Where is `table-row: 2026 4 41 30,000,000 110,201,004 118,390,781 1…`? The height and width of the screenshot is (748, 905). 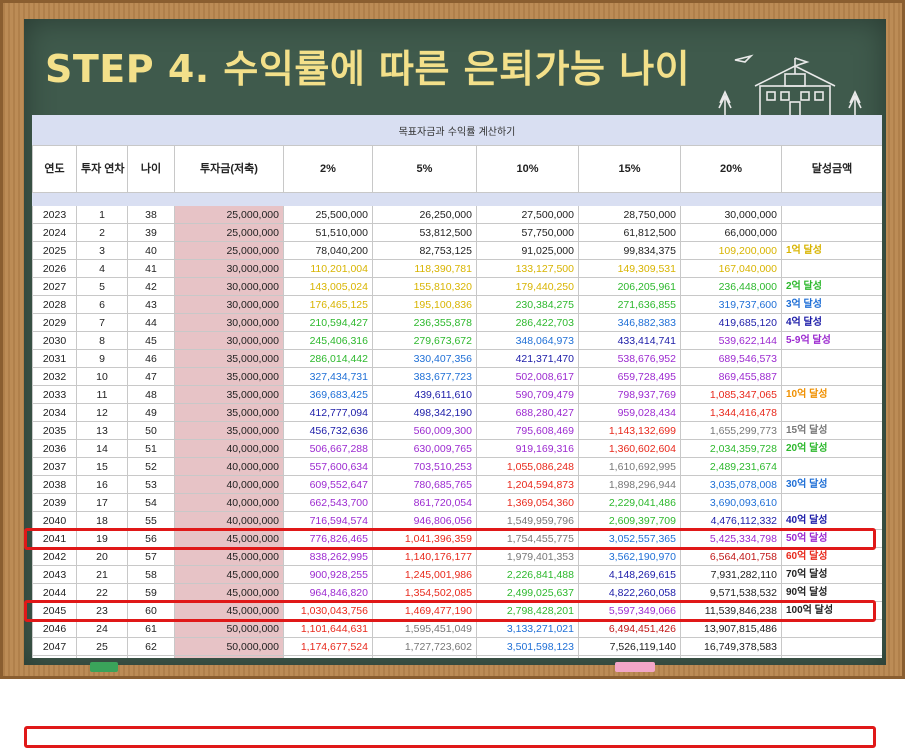
table-row: 2026 4 41 30,000,000 110,201,004 118,390,781 1… is located at coordinates (457, 268).